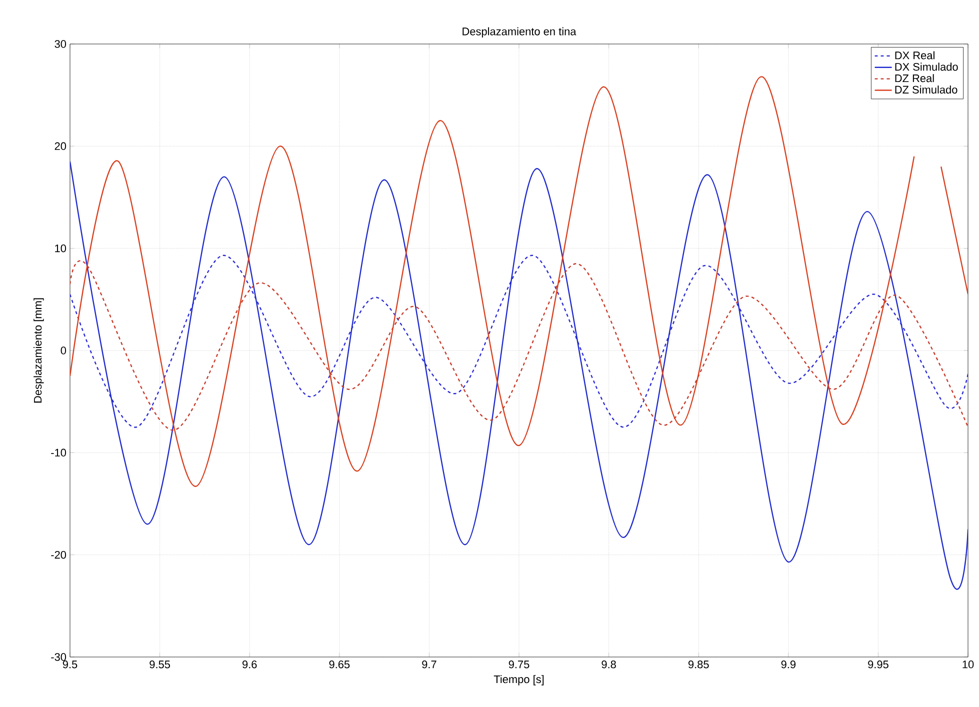 The height and width of the screenshot is (707, 979). Describe the element at coordinates (60, 248) in the screenshot. I see `y-tick-label: 10` at that location.